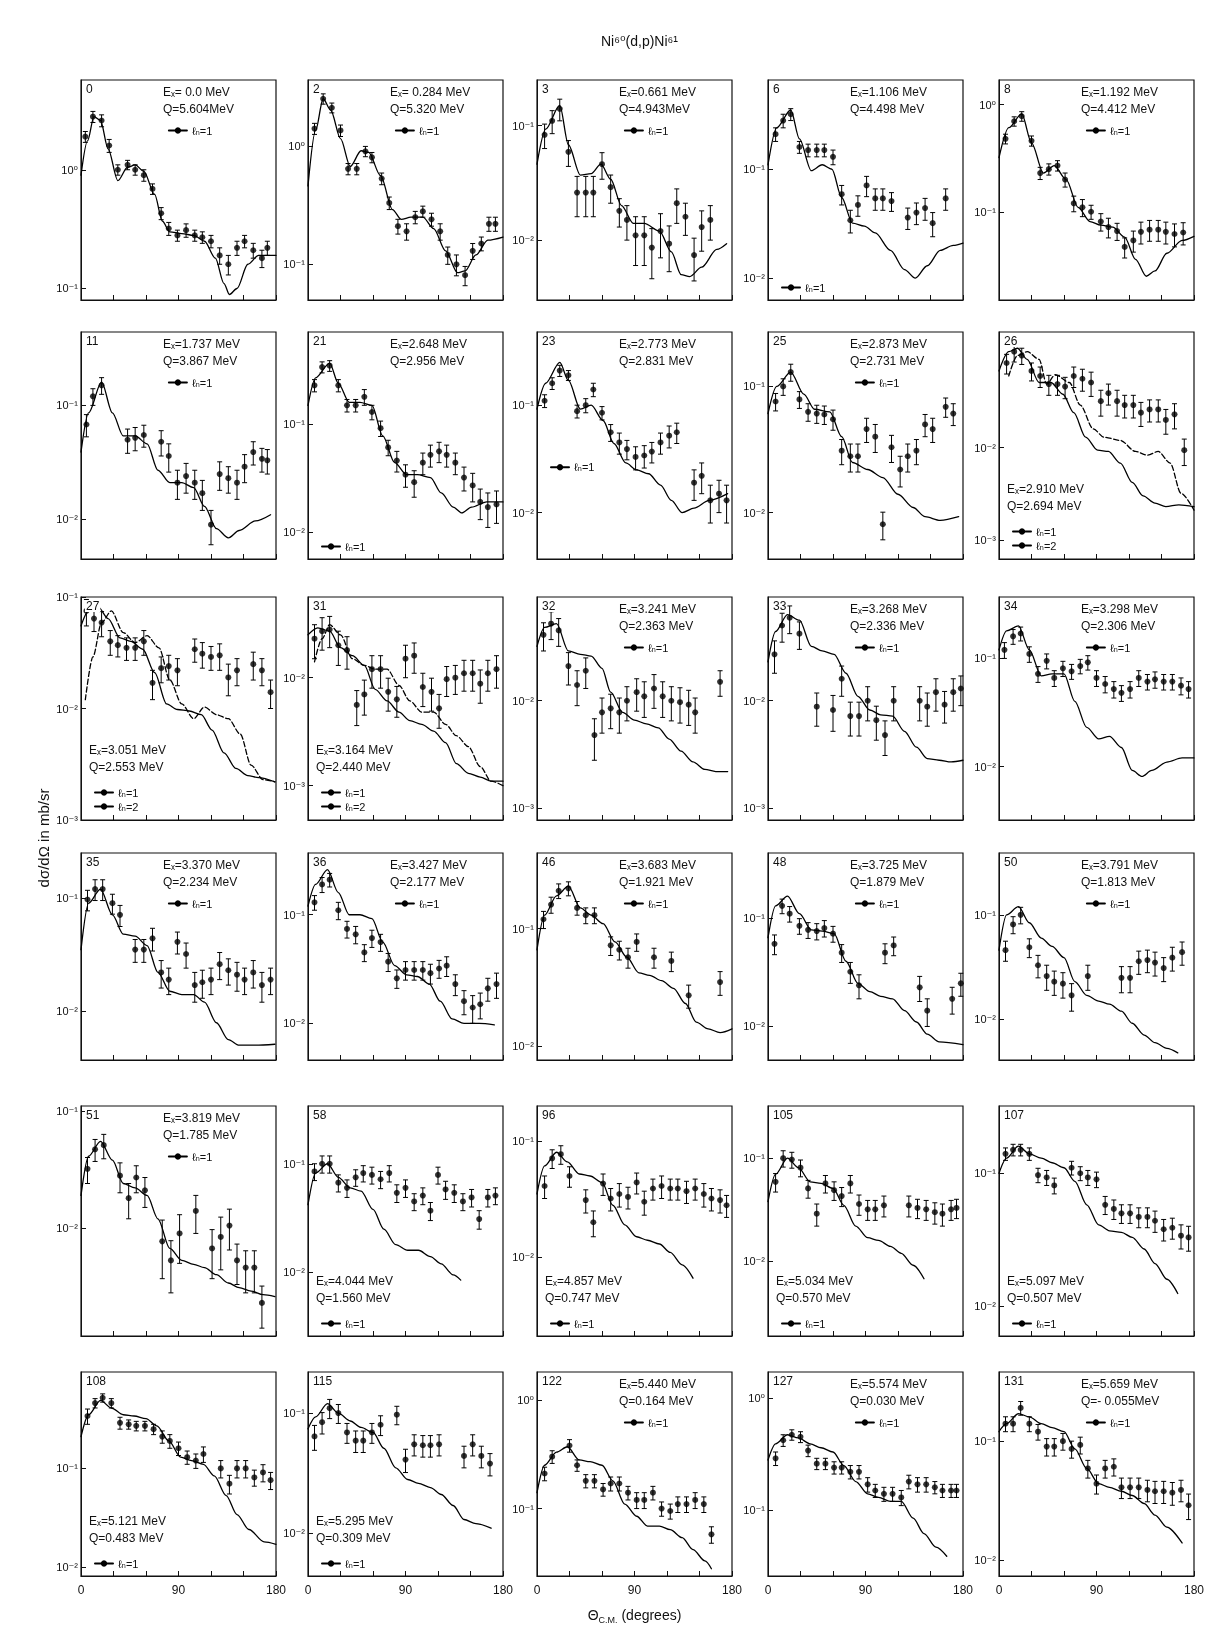 This screenshot has height=1648, width=1230. I want to click on annotation: Q=0.747 MeV, so click(582, 1298).